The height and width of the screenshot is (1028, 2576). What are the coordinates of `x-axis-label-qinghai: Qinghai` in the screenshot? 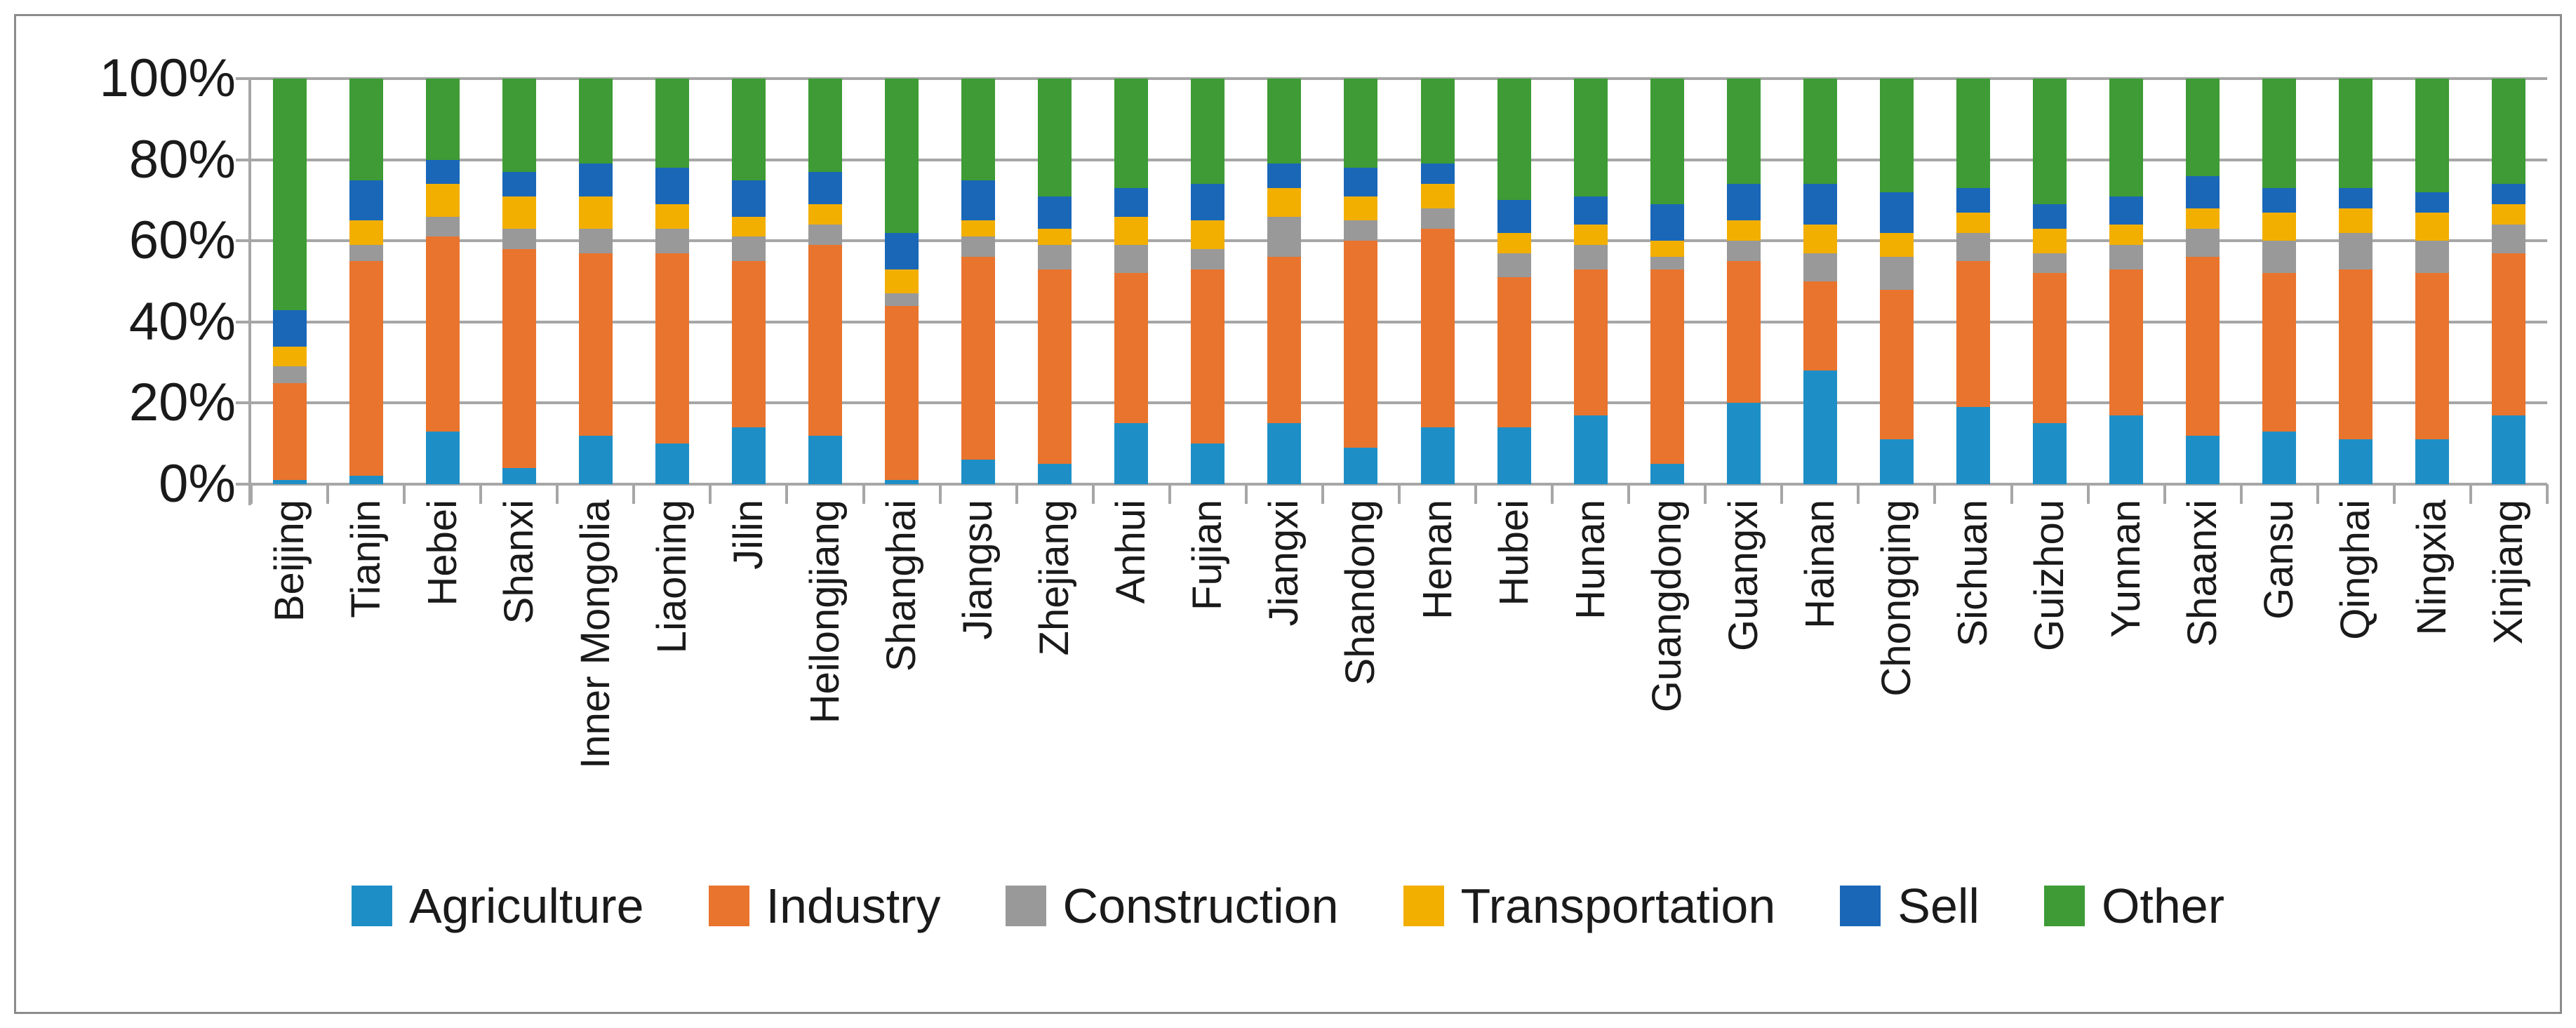 It's located at (2355, 571).